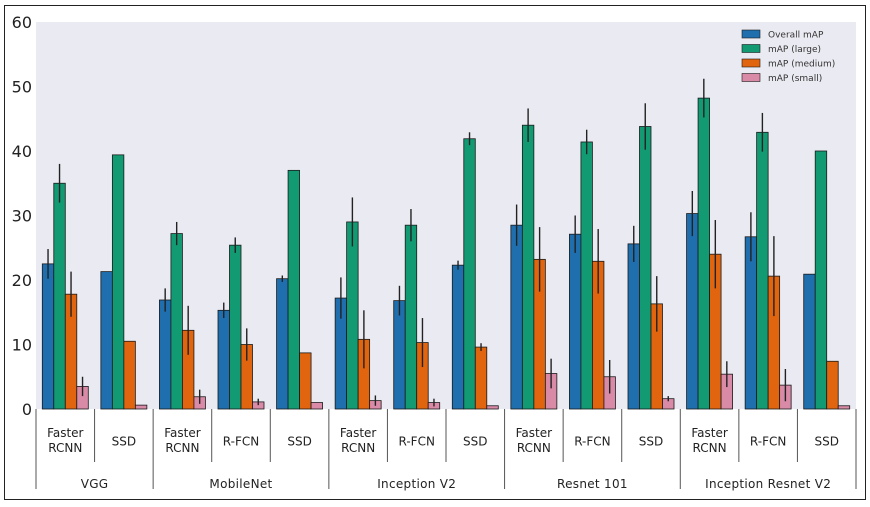 This screenshot has height=507, width=870. I want to click on y-axis: 0 10 20 30 40 50 60, so click(22, 216).